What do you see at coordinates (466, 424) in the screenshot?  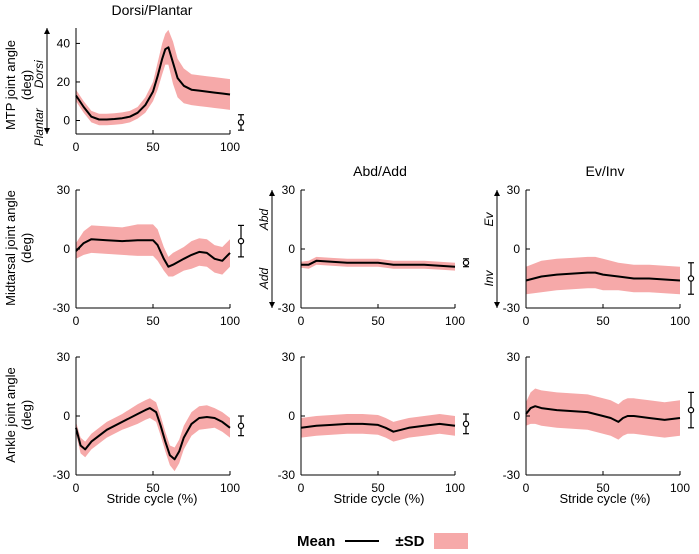 I see `error-bar-ankle-abd` at bounding box center [466, 424].